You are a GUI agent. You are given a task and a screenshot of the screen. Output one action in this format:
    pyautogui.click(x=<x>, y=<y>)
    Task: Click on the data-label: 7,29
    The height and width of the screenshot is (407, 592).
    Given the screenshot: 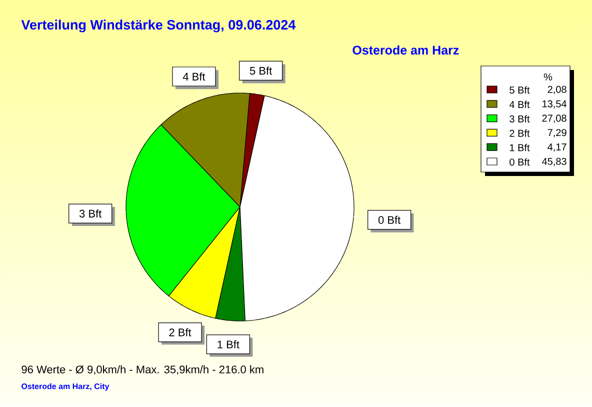 What is the action you would take?
    pyautogui.click(x=557, y=133)
    